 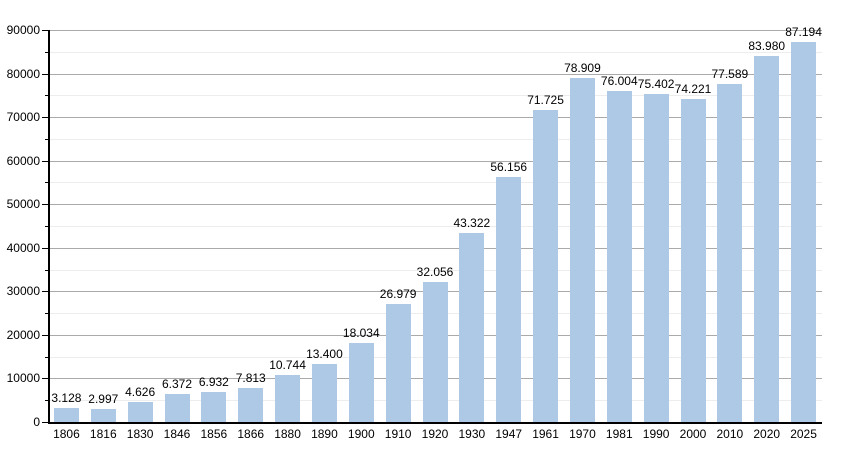 I want to click on x-tick-label: 1806, so click(x=66, y=434).